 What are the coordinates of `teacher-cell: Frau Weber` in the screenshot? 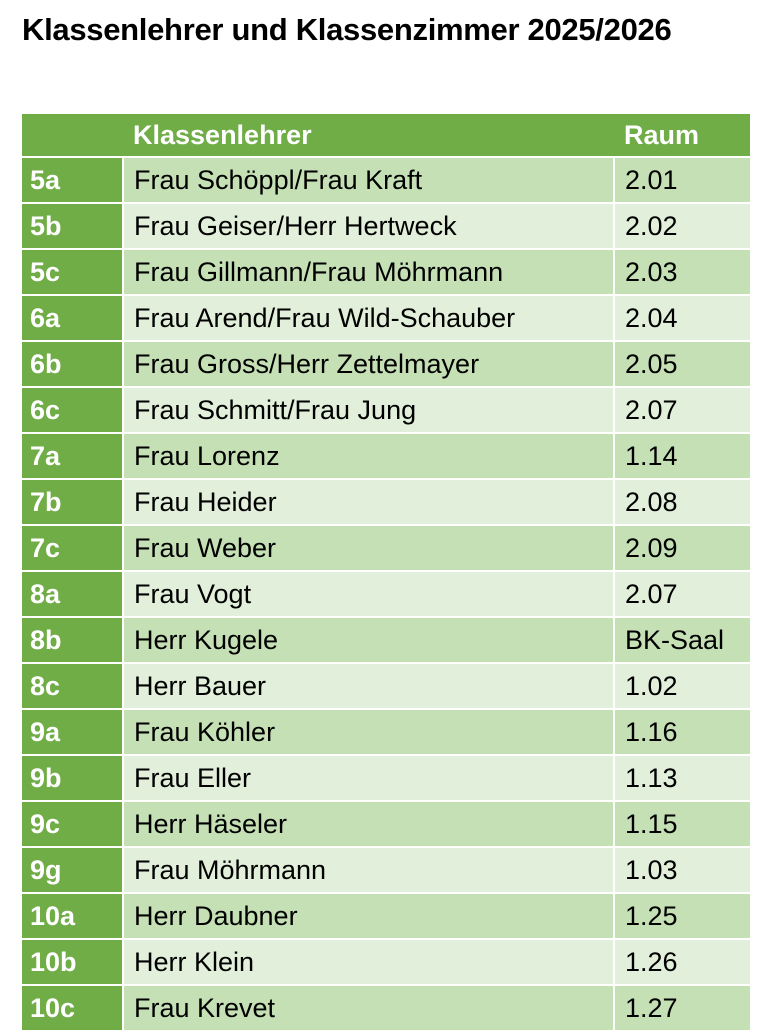 It's located at (368, 547).